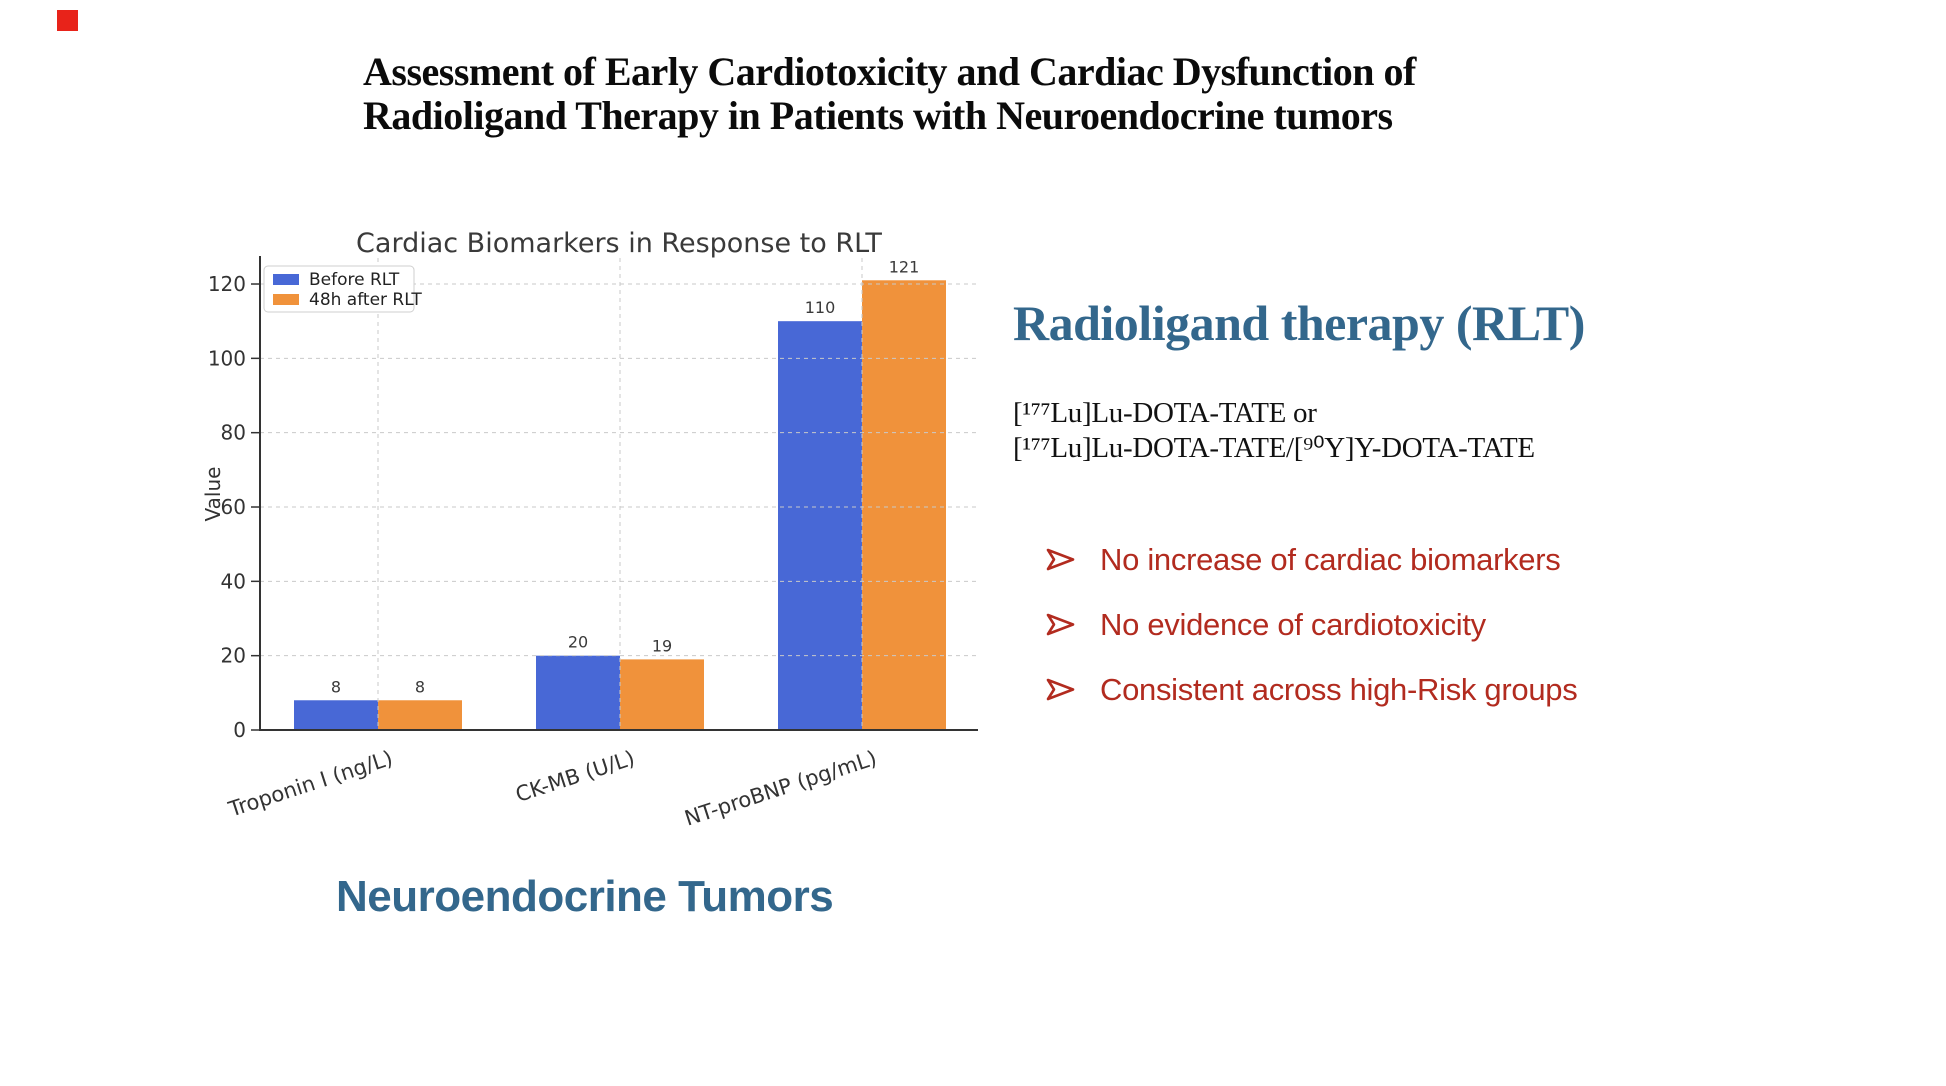  I want to click on y-tick-label: 20, so click(233, 656).